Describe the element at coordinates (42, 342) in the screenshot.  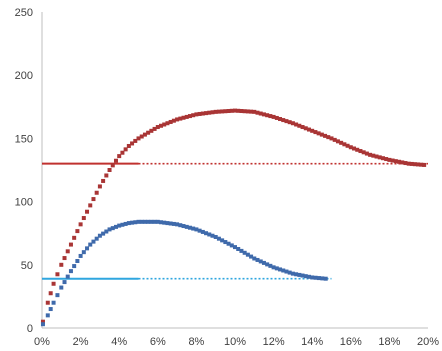
I see `x-tick-label: 0%` at that location.